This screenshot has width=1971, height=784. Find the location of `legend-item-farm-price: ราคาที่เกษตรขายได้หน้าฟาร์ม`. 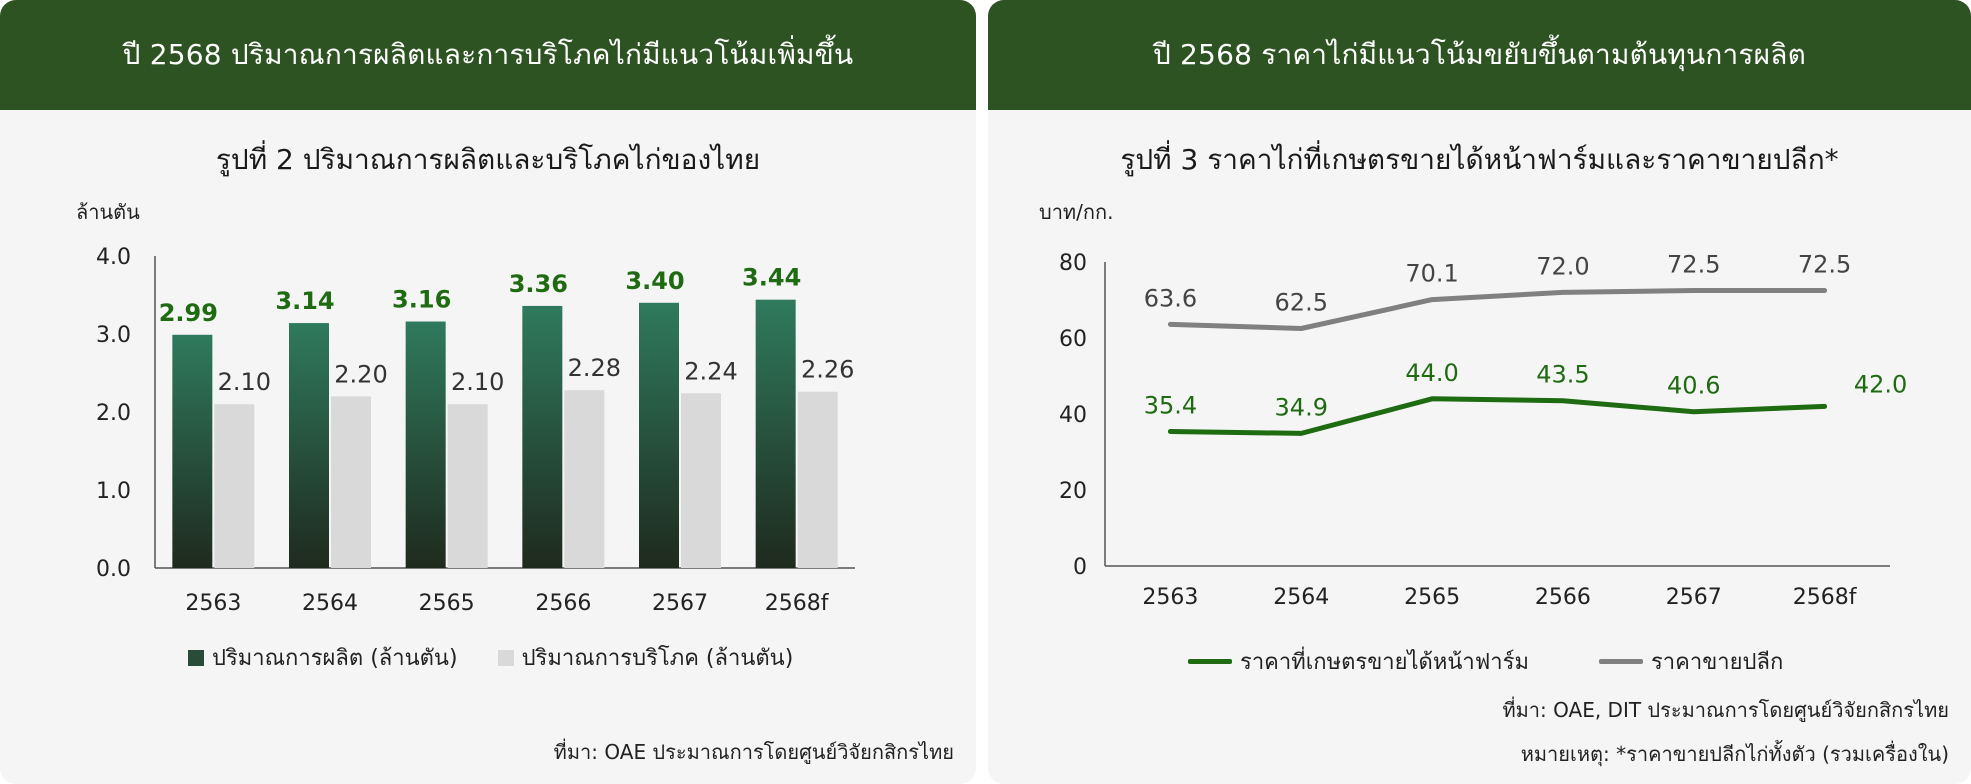

legend-item-farm-price: ราคาที่เกษตรขายได้หน้าฟาร์ม is located at coordinates (1358, 661).